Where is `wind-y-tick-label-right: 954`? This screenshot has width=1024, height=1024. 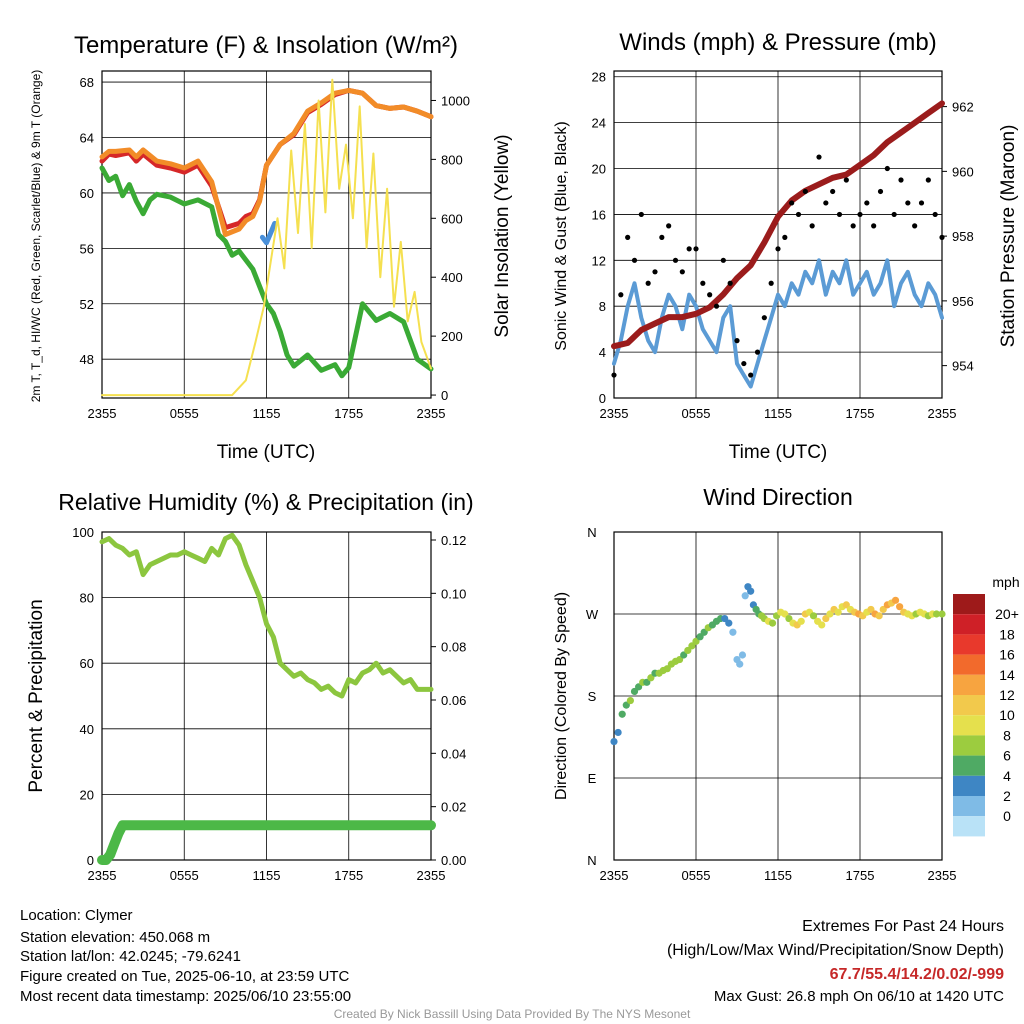 wind-y-tick-label-right: 954 is located at coordinates (963, 366).